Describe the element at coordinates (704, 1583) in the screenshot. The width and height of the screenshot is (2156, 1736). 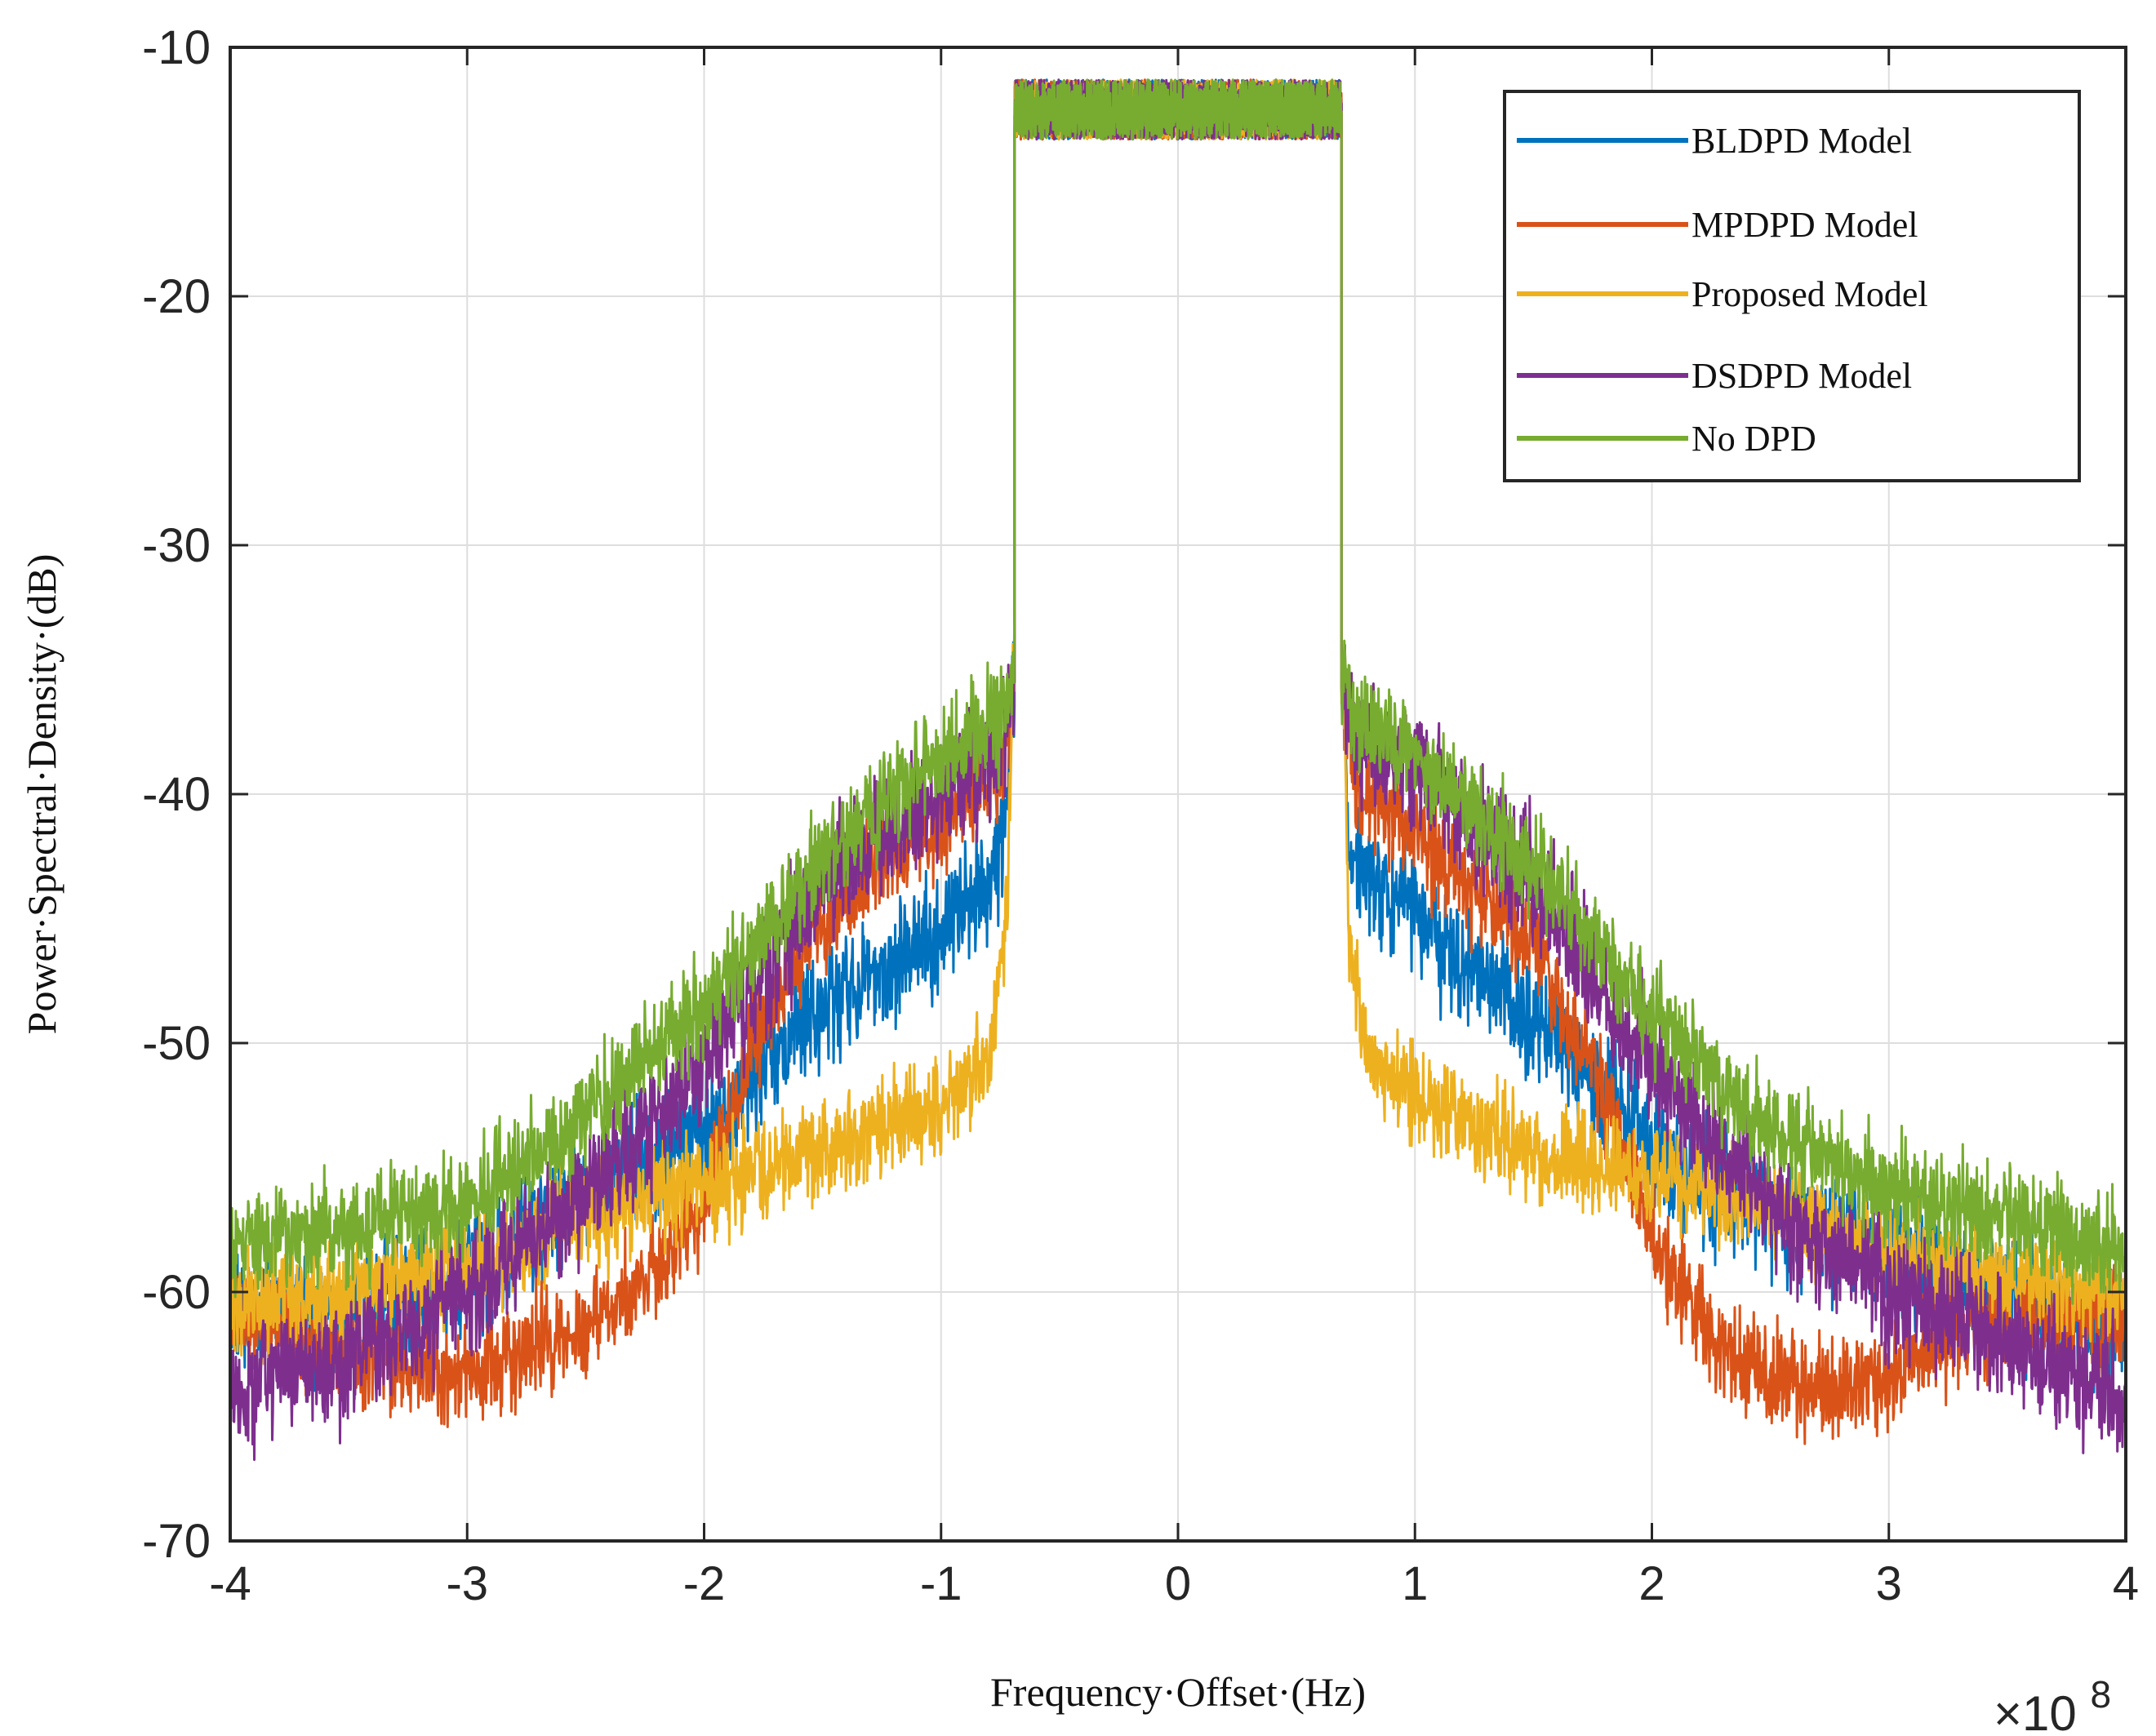
I see `x-tick-label: -2` at that location.